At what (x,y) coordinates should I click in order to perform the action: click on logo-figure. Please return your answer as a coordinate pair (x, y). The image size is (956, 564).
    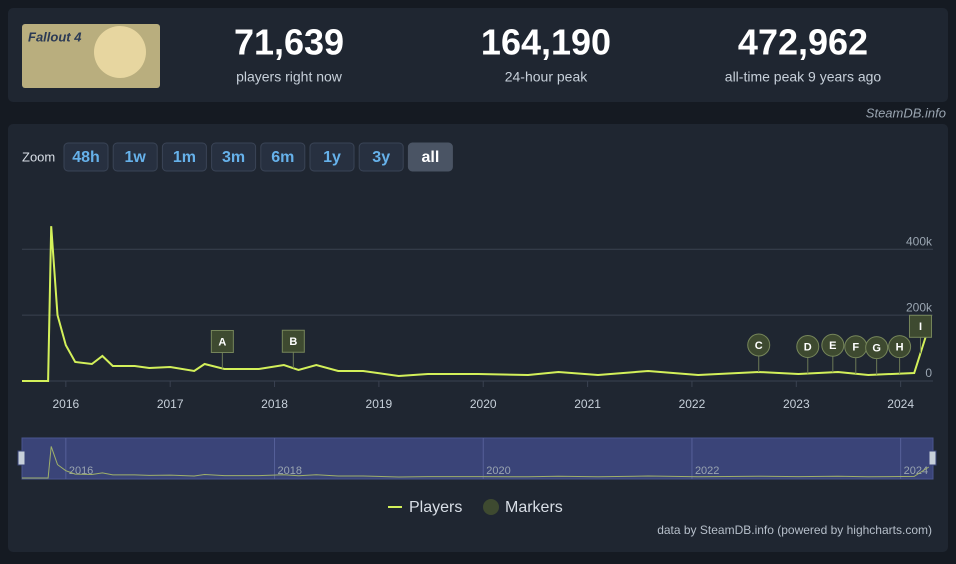
    Looking at the image, I should click on (120, 52).